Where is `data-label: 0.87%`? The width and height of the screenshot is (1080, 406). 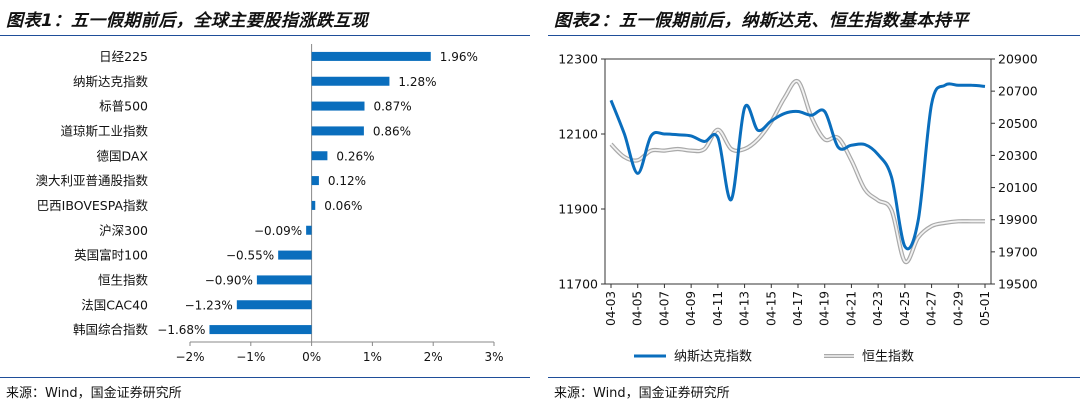 data-label: 0.87% is located at coordinates (392, 107).